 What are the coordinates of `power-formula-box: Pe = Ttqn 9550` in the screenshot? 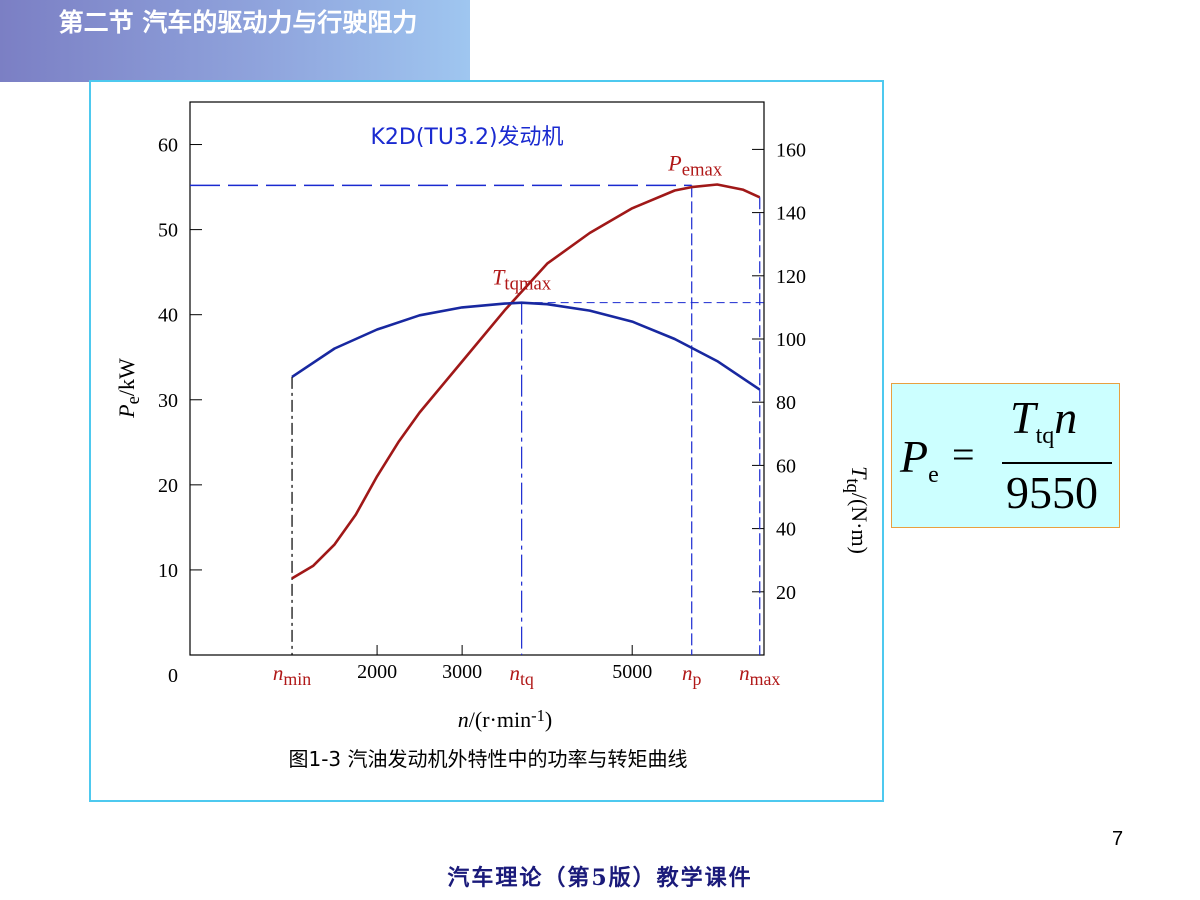 It's located at (1005, 455).